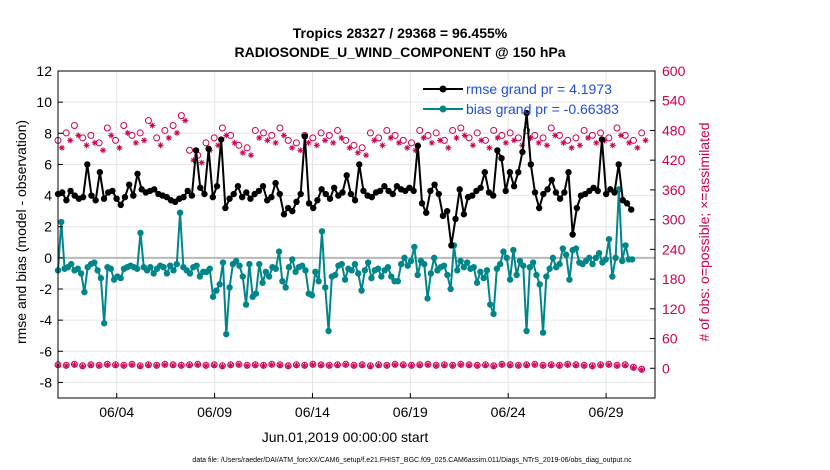 Image resolution: width=830 pixels, height=470 pixels. What do you see at coordinates (674, 309) in the screenshot?
I see `y-right-tick-label: 120` at bounding box center [674, 309].